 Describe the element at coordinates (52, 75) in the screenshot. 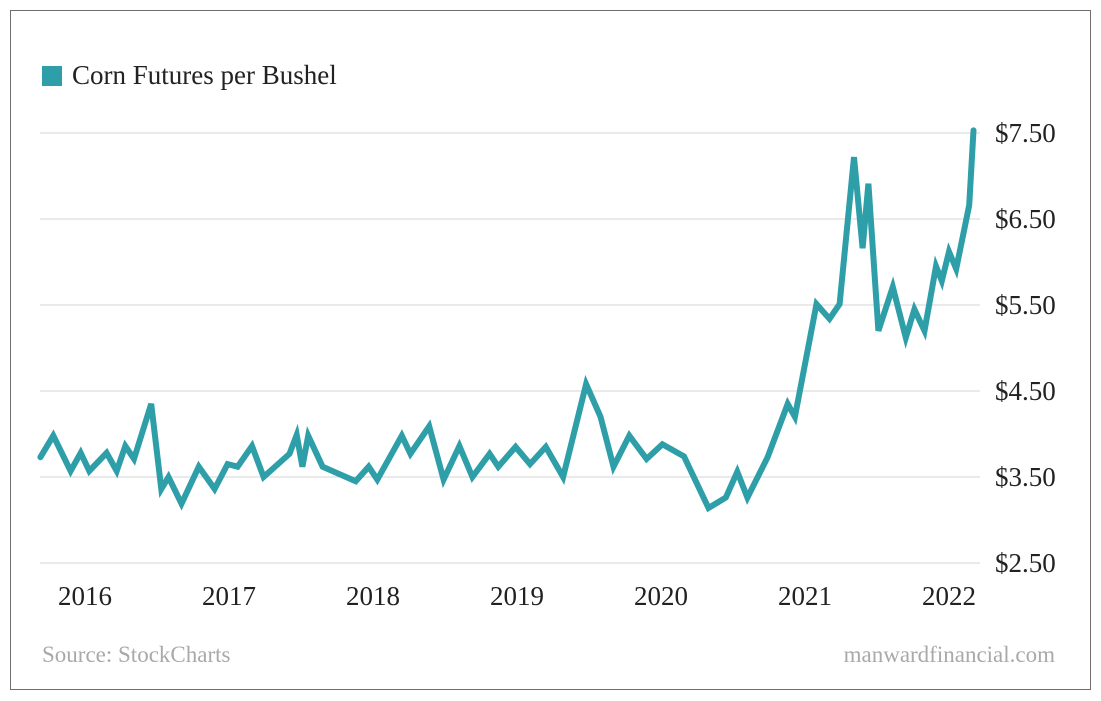

I see `legend-swatch` at that location.